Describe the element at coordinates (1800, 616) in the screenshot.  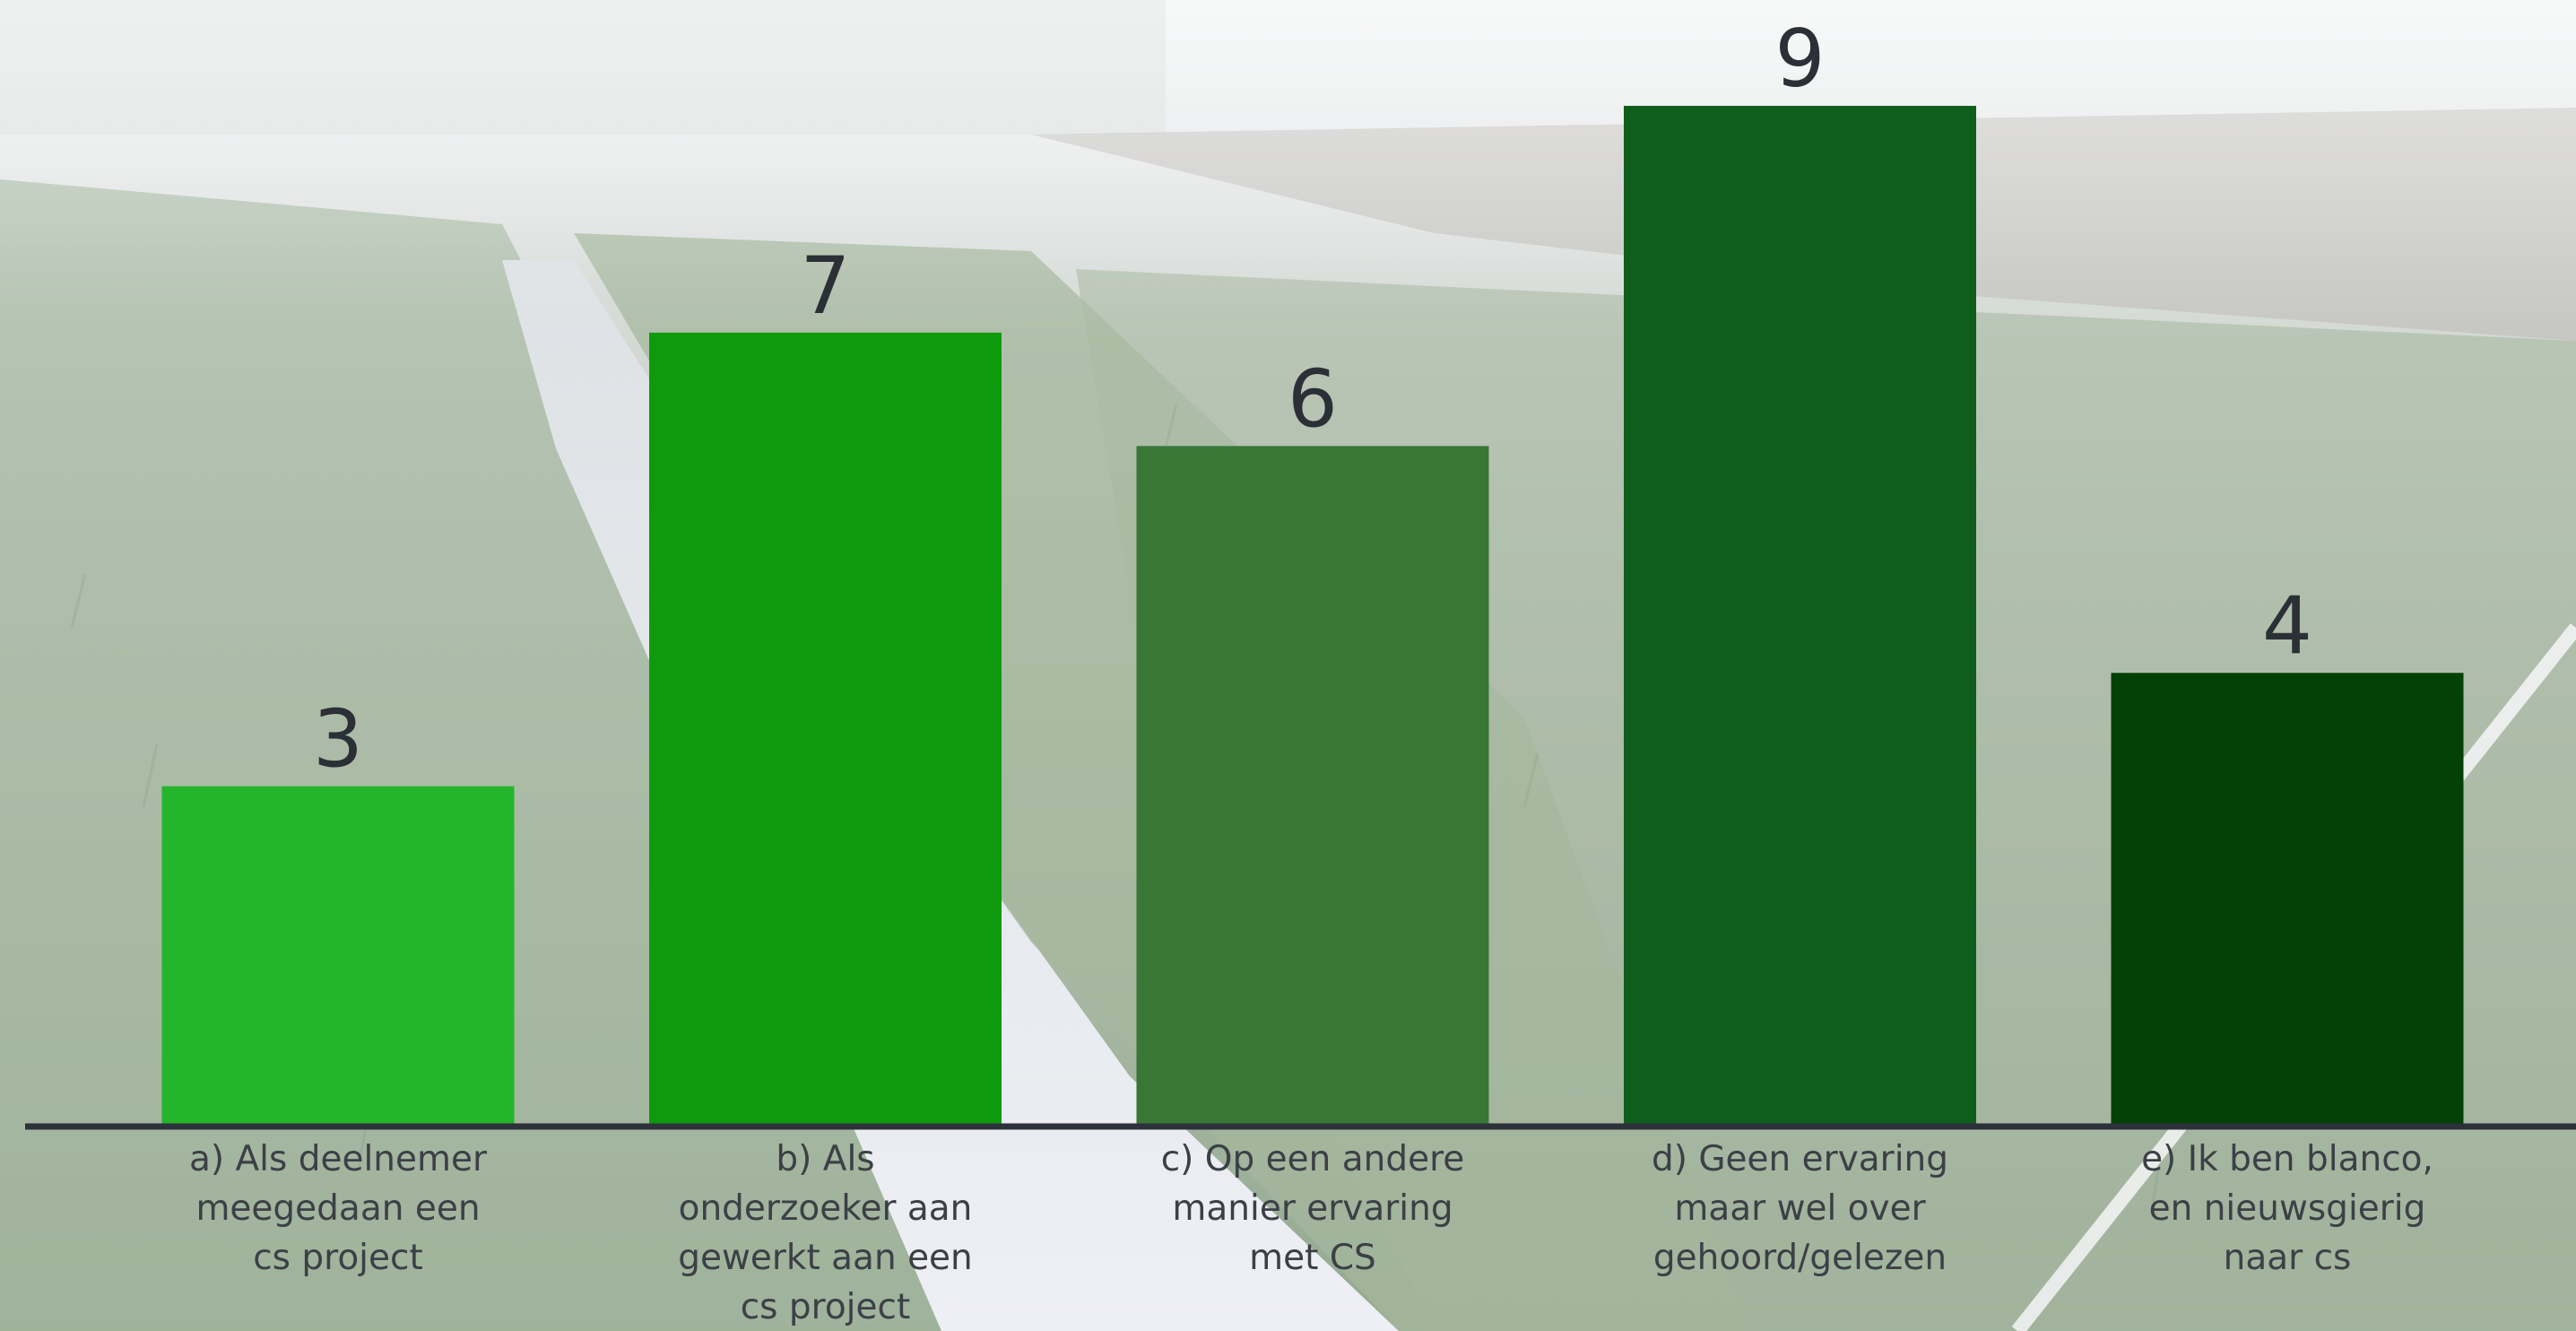
I see `bar-d` at that location.